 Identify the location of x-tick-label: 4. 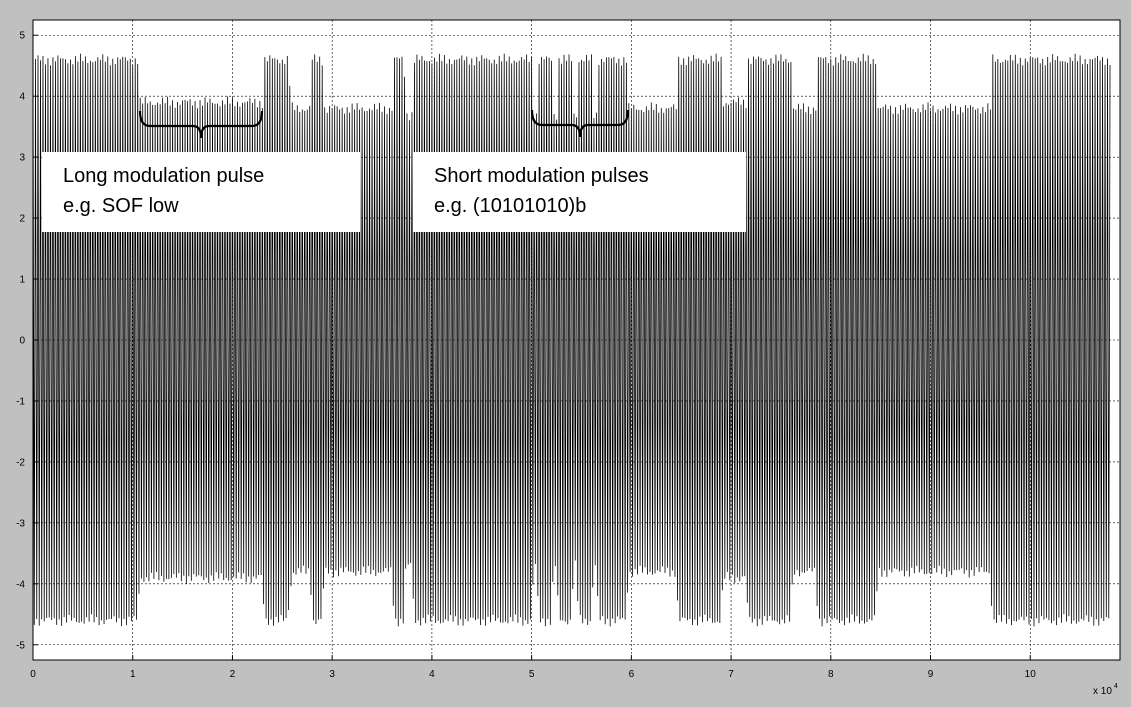
(432, 674).